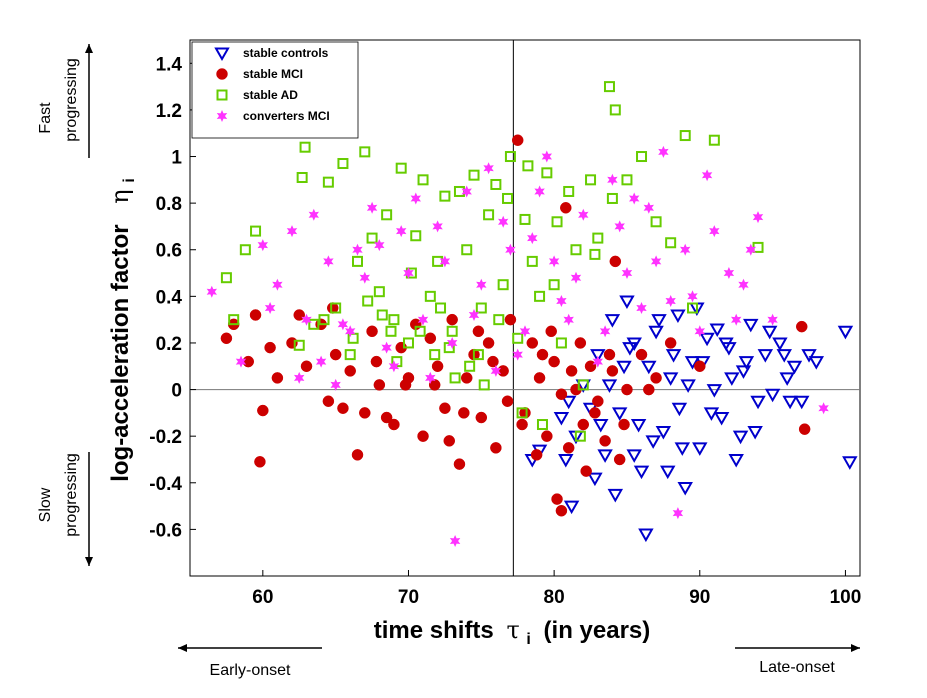 Image resolution: width=927 pixels, height=698 pixels. Describe the element at coordinates (169, 344) in the screenshot. I see `y-tick-label: 0.2` at that location.